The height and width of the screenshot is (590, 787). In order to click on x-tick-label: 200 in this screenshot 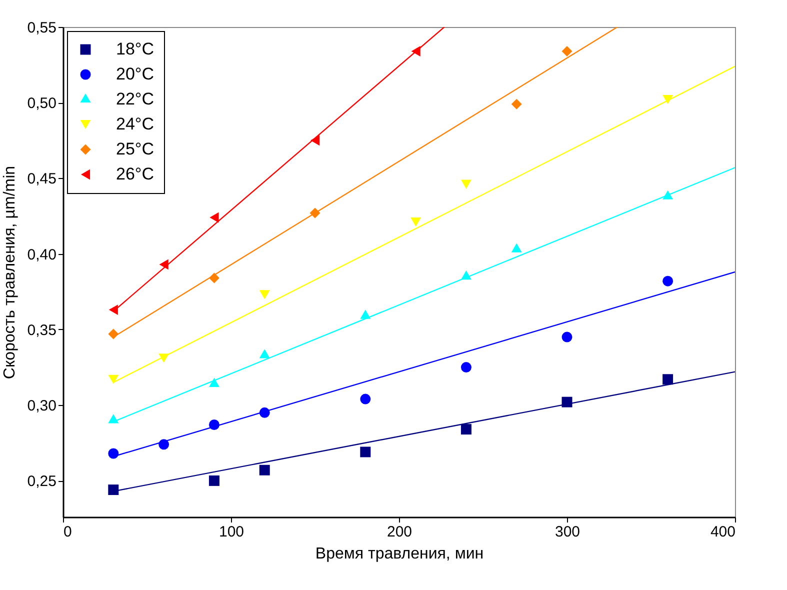, I will do `click(399, 532)`.